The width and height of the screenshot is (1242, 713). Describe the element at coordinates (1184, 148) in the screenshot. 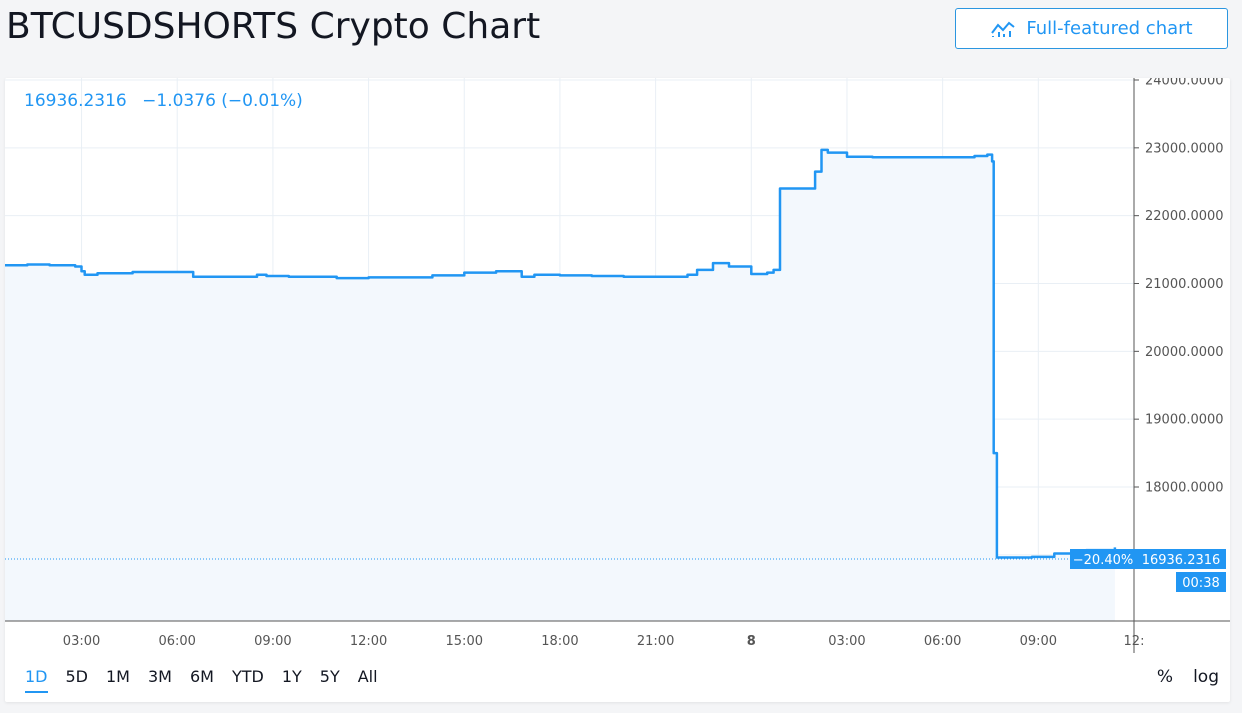

I see `y-tick-label: 23000.0000` at that location.